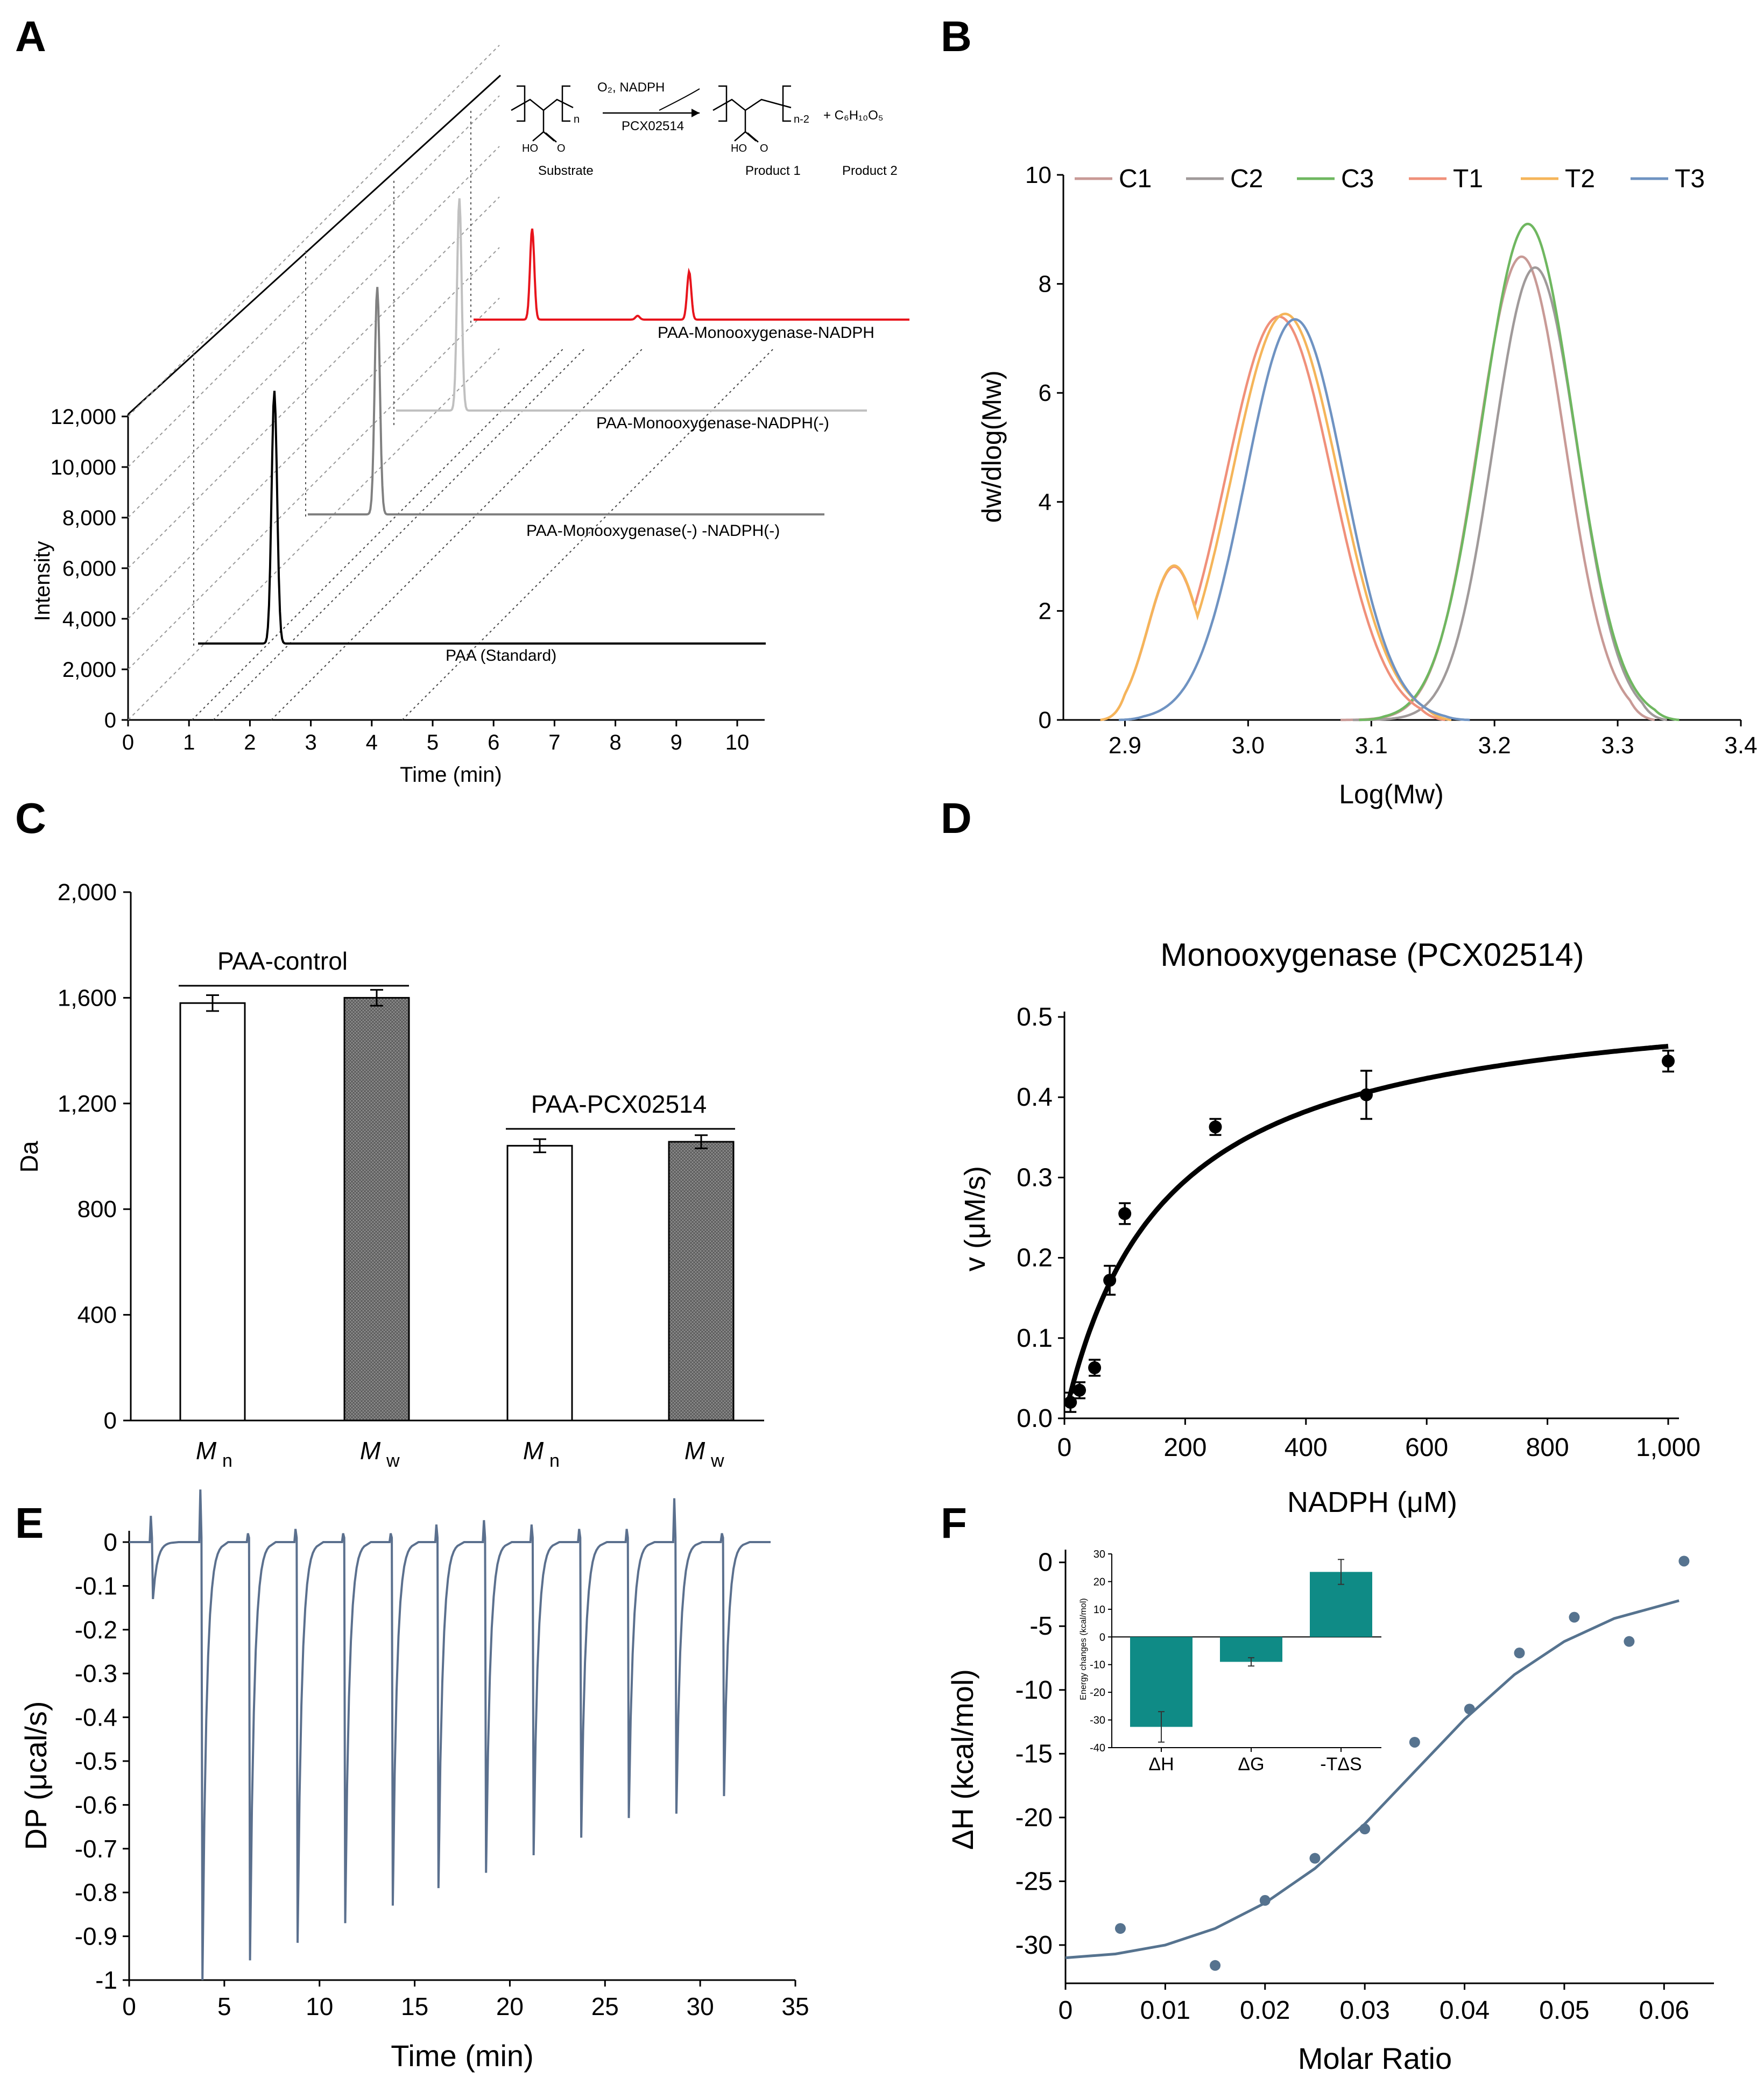 The image size is (1764, 2085). Describe the element at coordinates (1580, 179) in the screenshot. I see `legend-label: T2` at that location.